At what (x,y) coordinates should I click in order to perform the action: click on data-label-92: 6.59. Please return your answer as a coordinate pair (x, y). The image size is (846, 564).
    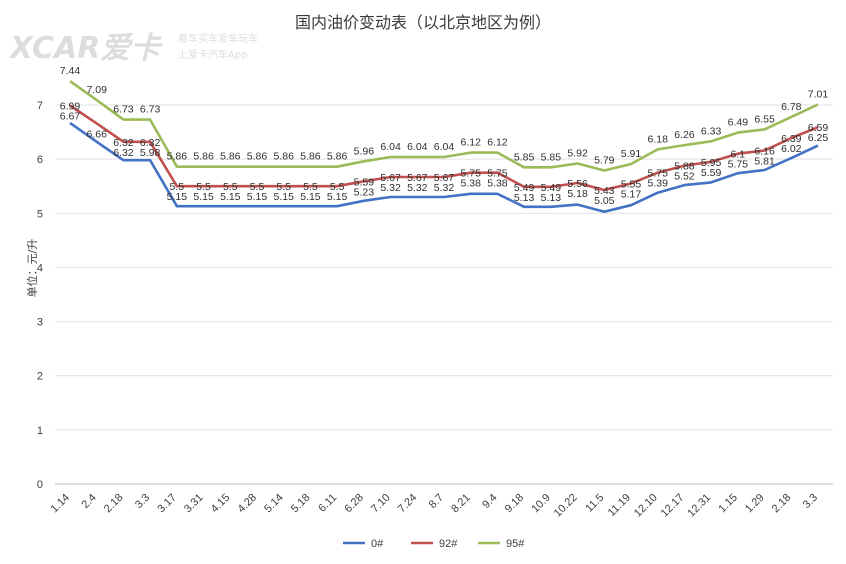
    Looking at the image, I should click on (818, 128).